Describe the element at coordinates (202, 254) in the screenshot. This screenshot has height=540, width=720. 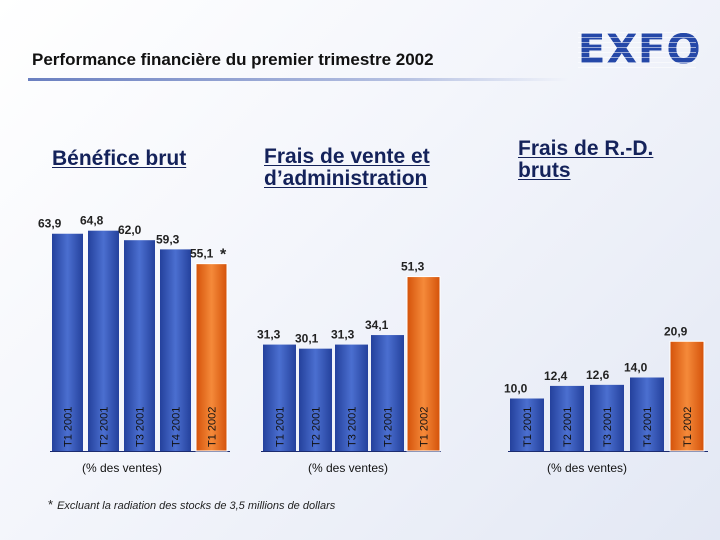
I see `value-label-5: 55,1` at that location.